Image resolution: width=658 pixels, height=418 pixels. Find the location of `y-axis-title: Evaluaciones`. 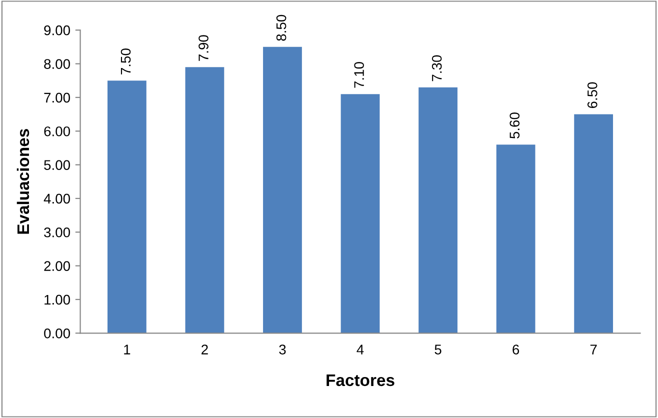

y-axis-title: Evaluaciones is located at coordinates (23, 181).